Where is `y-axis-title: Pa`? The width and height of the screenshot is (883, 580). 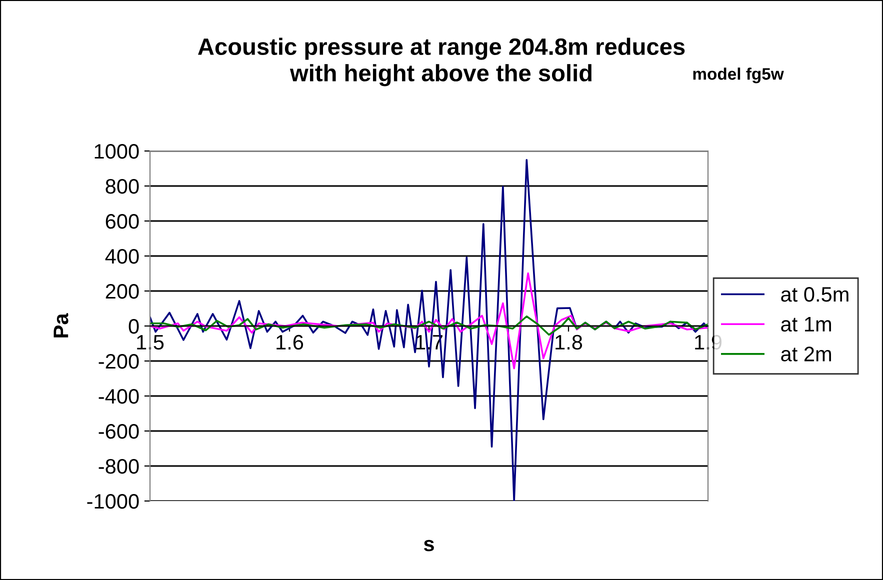 y-axis-title: Pa is located at coordinates (61, 325).